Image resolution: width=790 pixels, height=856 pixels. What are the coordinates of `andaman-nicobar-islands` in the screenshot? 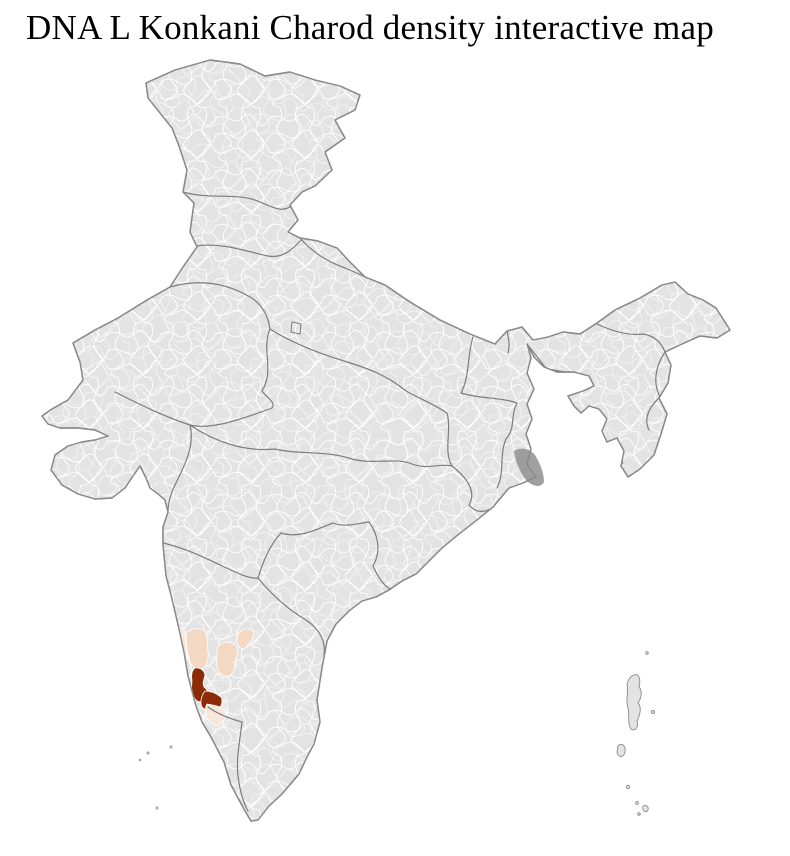 It's located at (636, 733).